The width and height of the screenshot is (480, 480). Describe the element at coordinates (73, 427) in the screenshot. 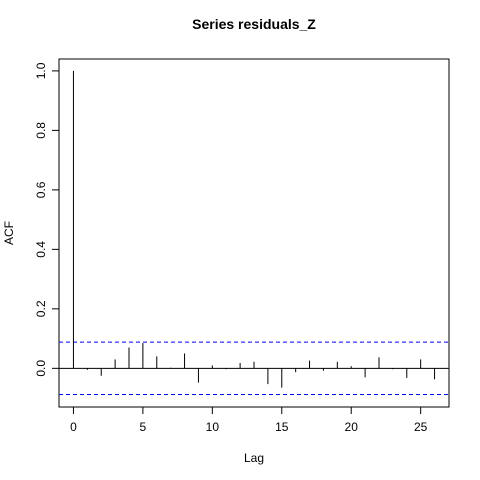

I see `x-tick-label: 0` at that location.